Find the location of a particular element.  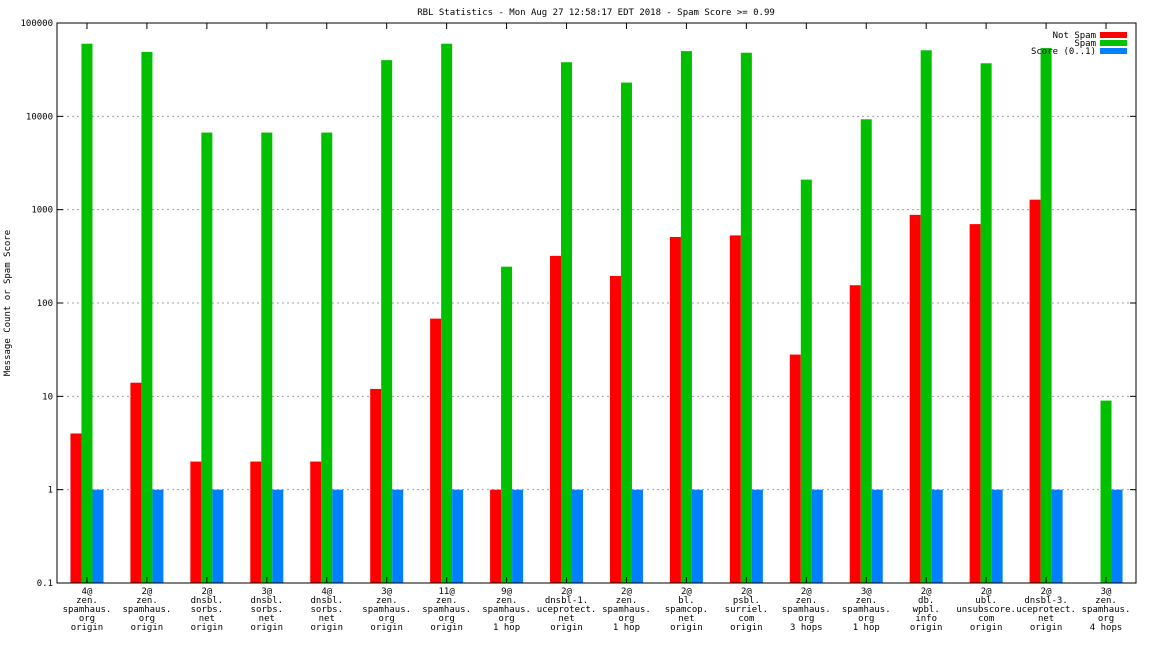

x-tick-label: 2@ dnsbl. sorbs. net origin is located at coordinates (207, 610).